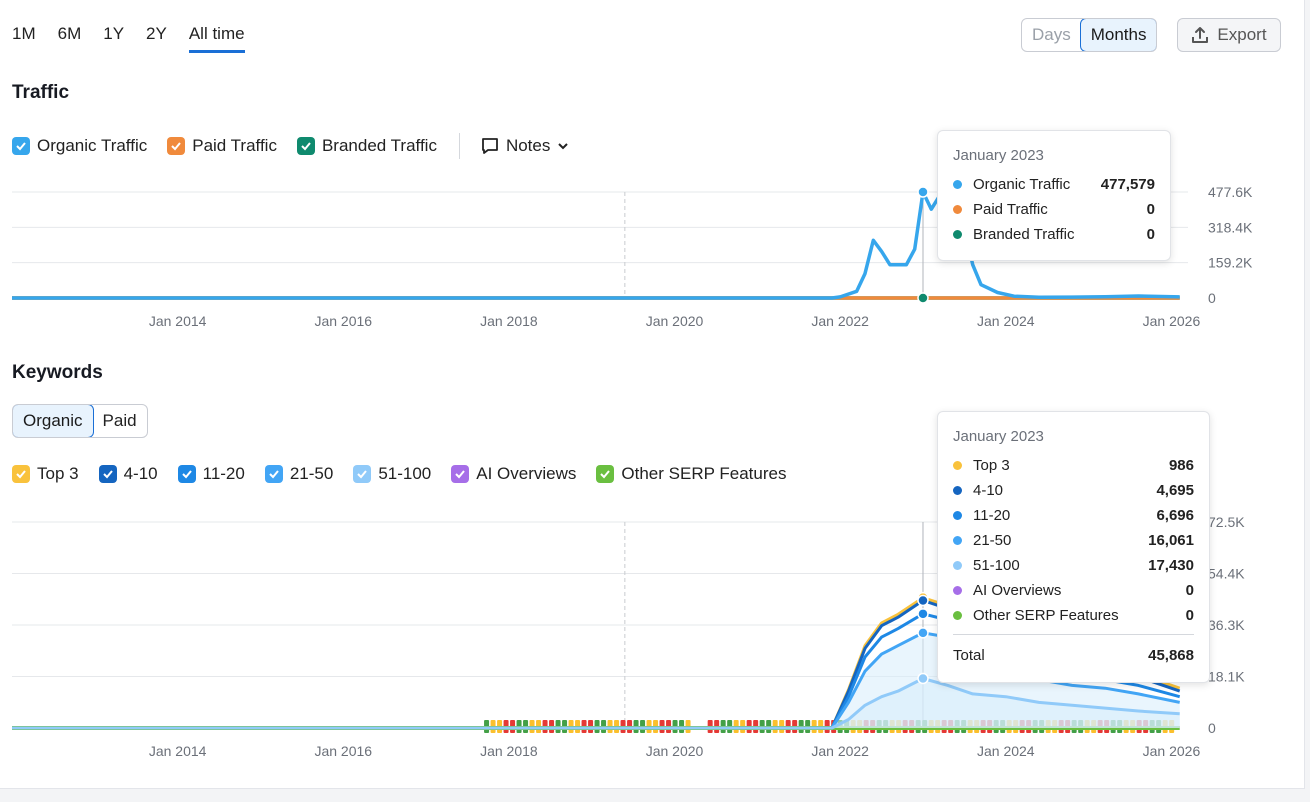 The height and width of the screenshot is (802, 1310). I want to click on y-tick-label: 18.1K, so click(1226, 677).